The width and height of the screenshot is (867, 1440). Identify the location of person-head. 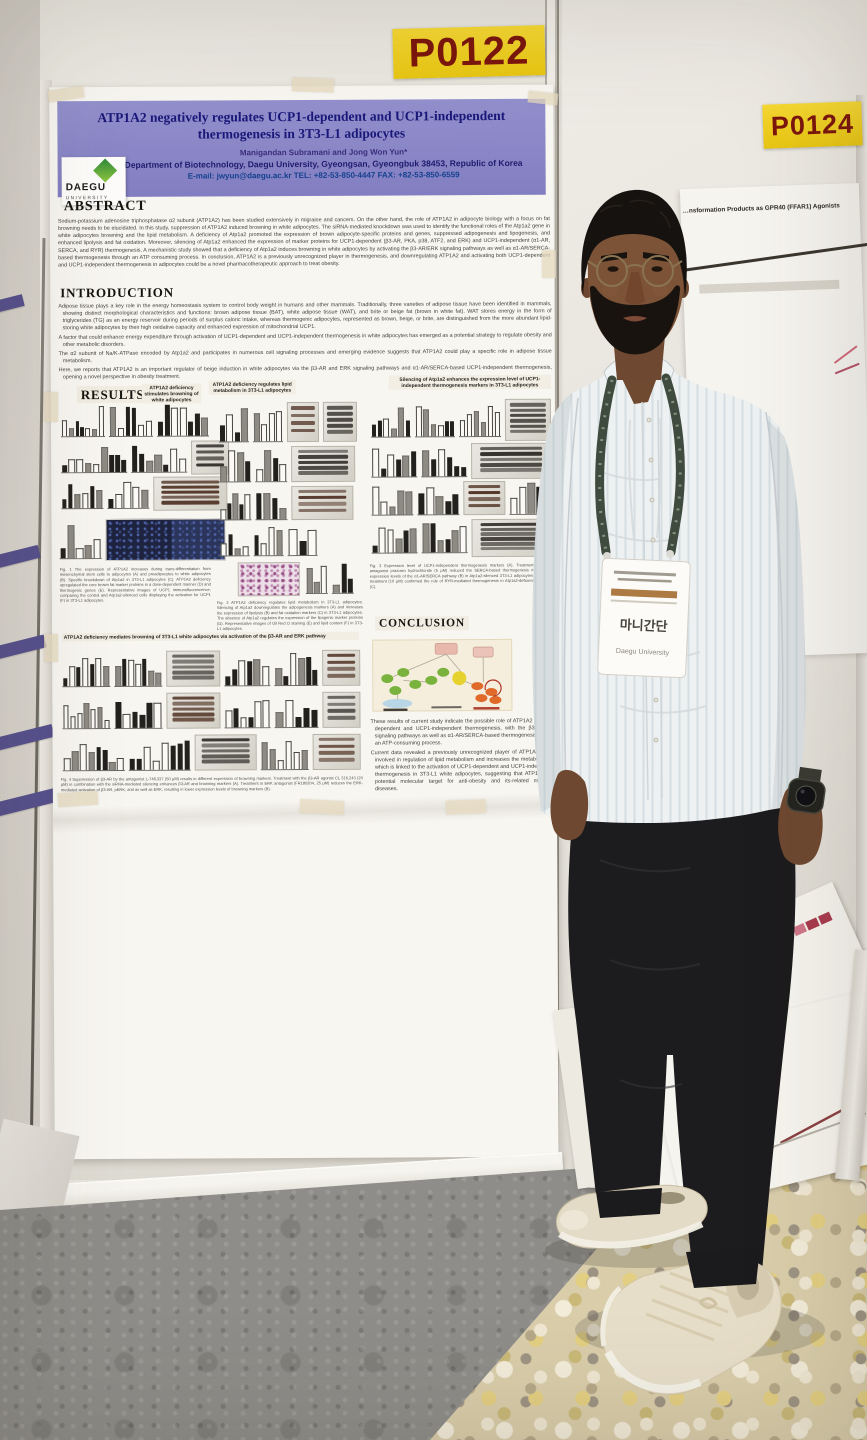
(635, 284).